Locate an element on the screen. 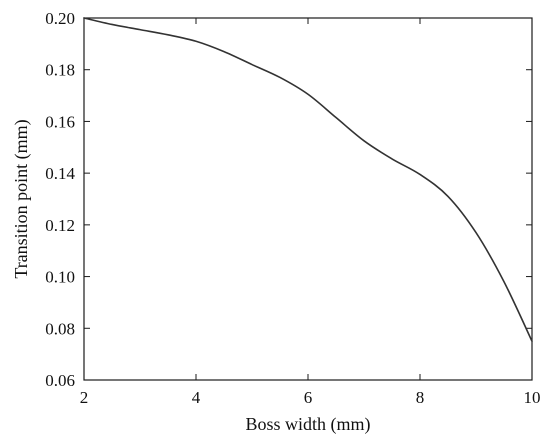 This screenshot has height=441, width=550. y-tick-label: 0.14 is located at coordinates (60, 173).